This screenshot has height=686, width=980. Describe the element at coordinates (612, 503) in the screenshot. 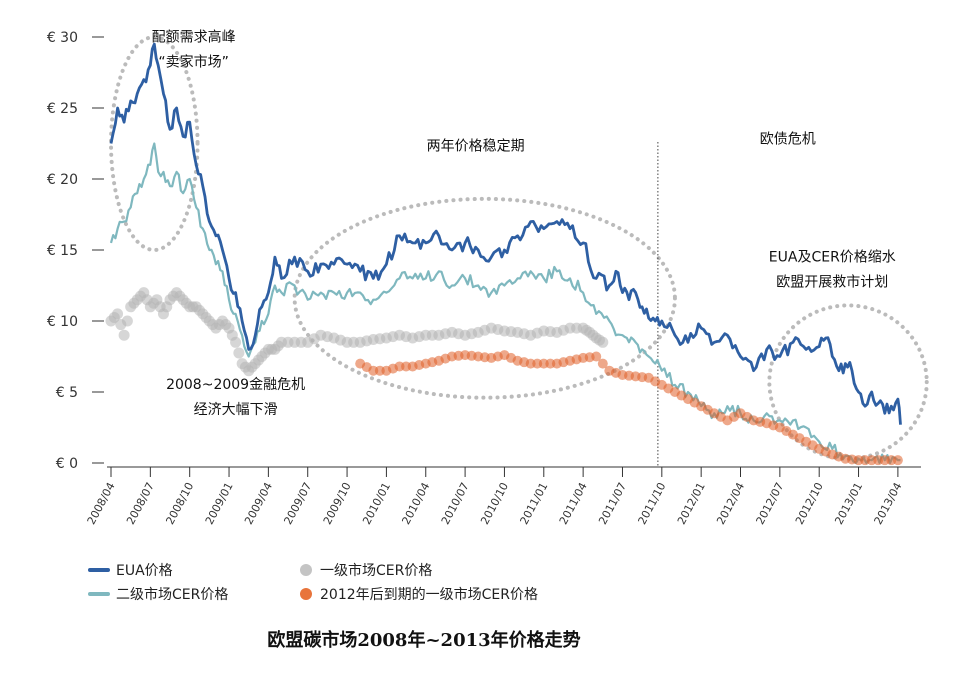

I see `x-tick-label-13: 2011/07` at that location.